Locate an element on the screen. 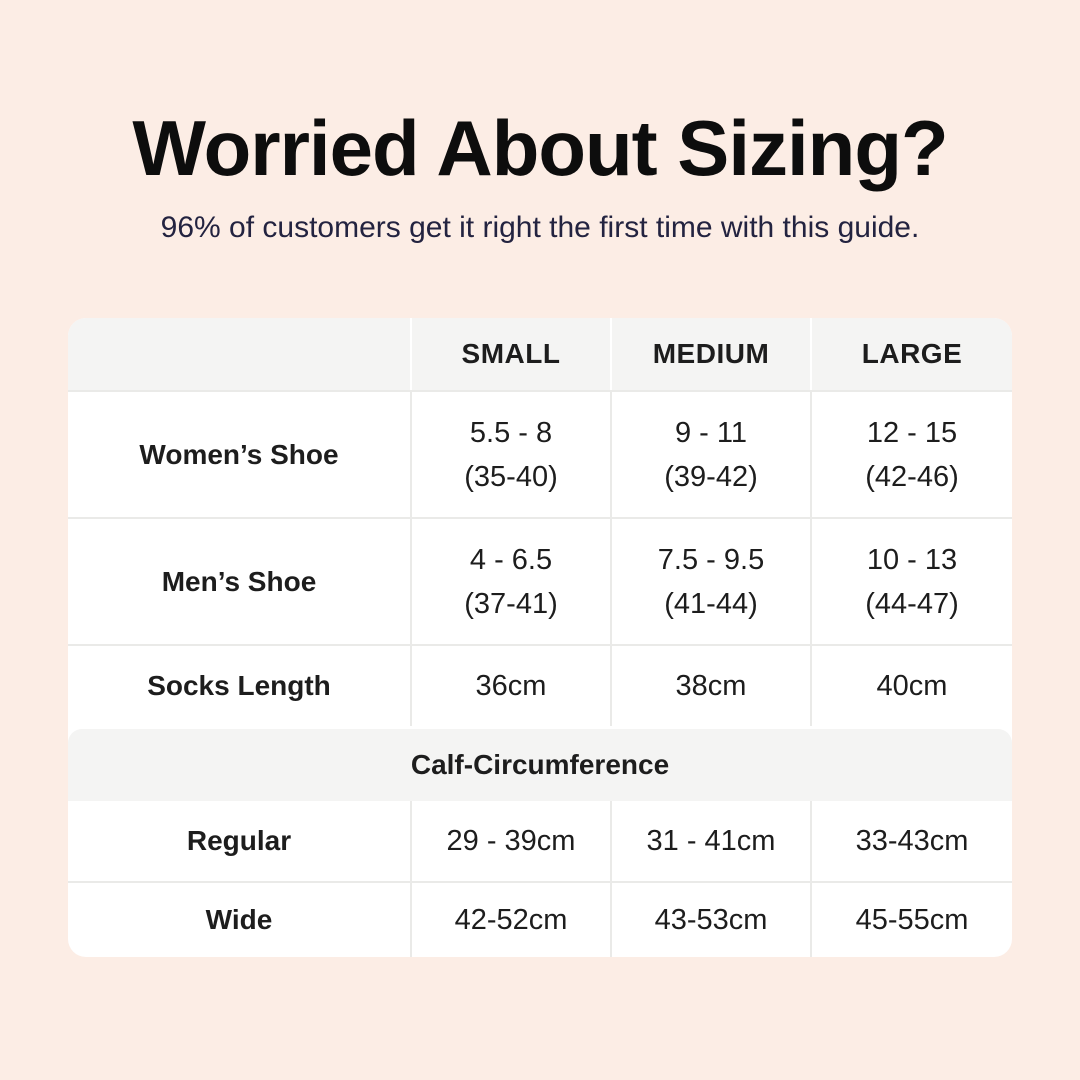  cell-regular-medium: 31 - 41cm is located at coordinates (710, 841).